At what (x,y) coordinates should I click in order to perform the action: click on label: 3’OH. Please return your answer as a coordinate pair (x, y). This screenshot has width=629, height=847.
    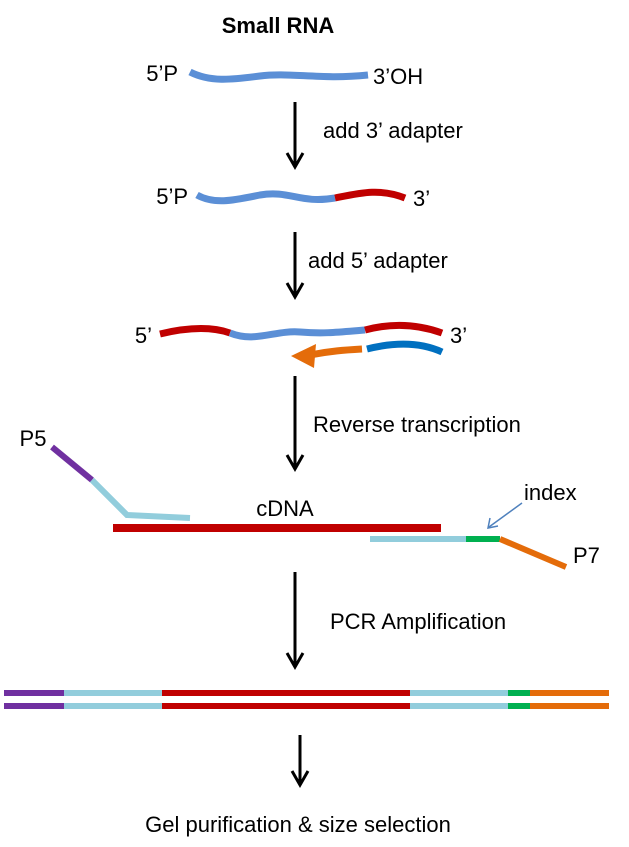
    Looking at the image, I should click on (398, 76).